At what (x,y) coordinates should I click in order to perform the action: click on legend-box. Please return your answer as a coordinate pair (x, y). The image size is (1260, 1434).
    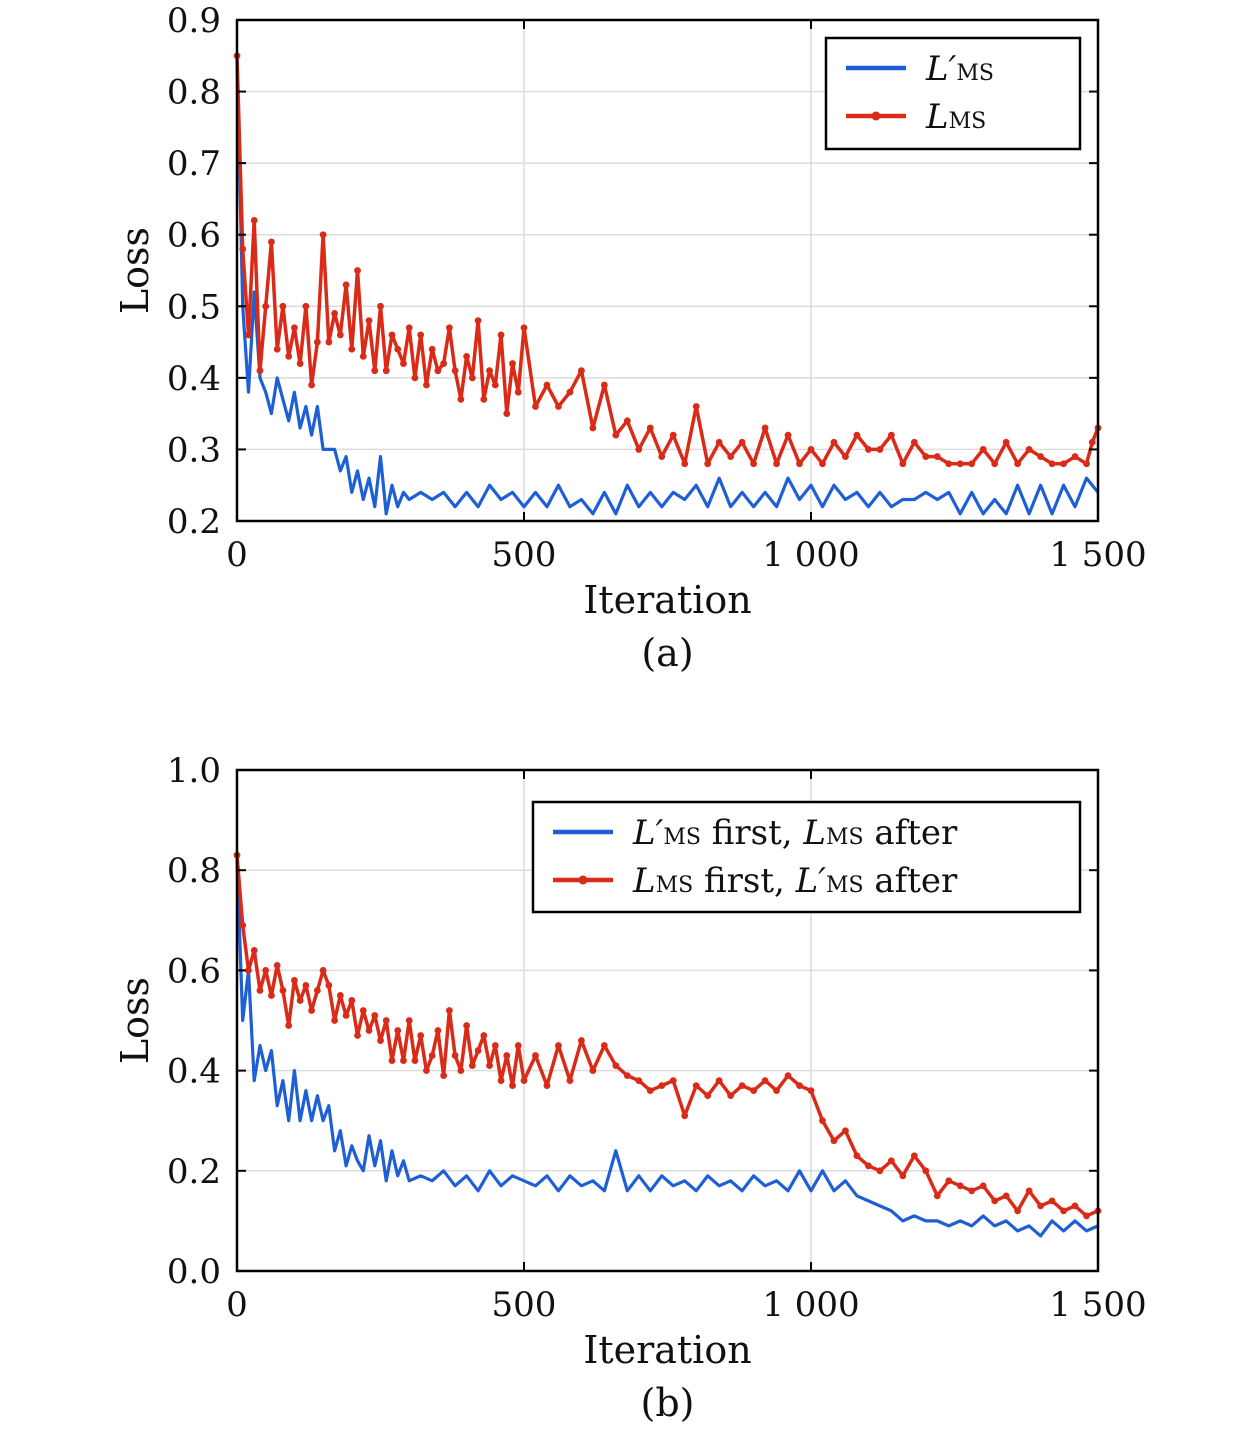
    Looking at the image, I should click on (806, 857).